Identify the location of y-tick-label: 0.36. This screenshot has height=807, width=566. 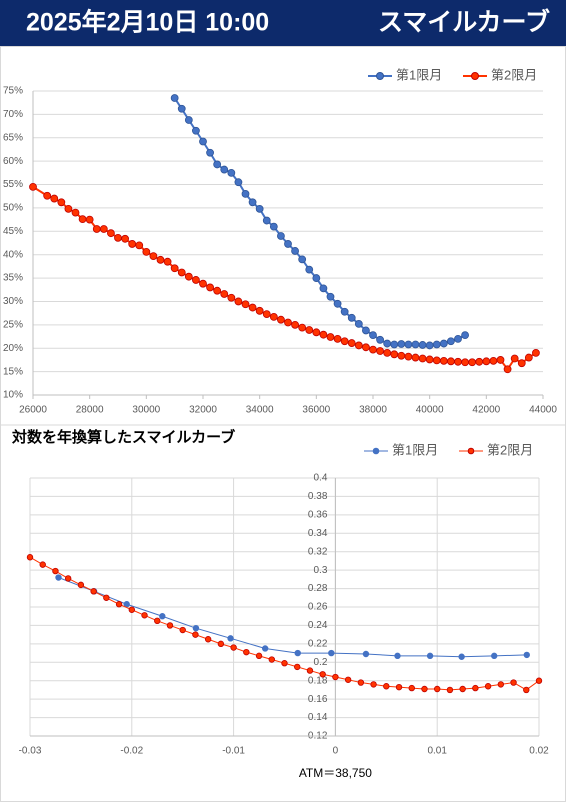
(318, 514).